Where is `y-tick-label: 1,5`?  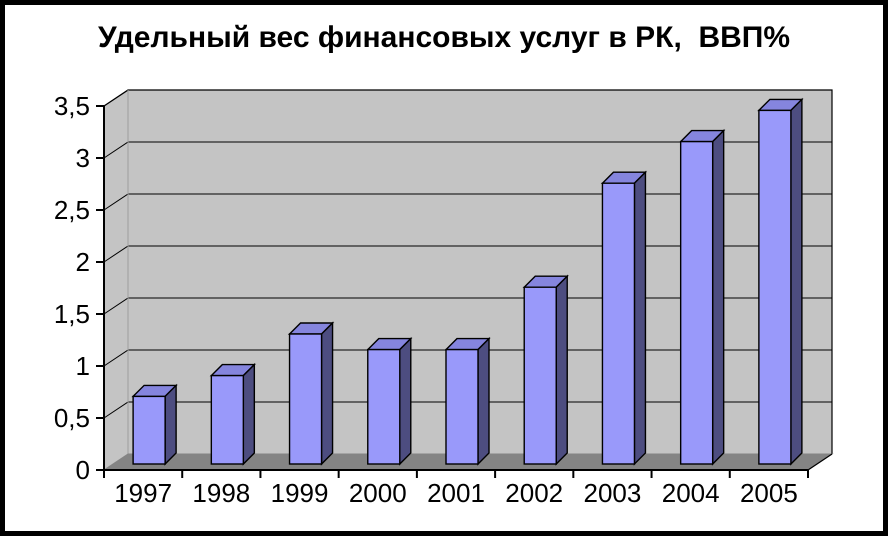
y-tick-label: 1,5 is located at coordinates (72, 314).